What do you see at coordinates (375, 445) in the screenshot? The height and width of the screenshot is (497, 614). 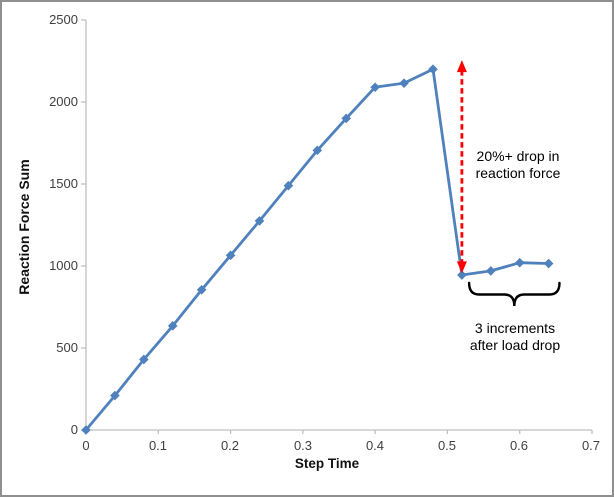 I see `x-tick-label: 0.4` at bounding box center [375, 445].